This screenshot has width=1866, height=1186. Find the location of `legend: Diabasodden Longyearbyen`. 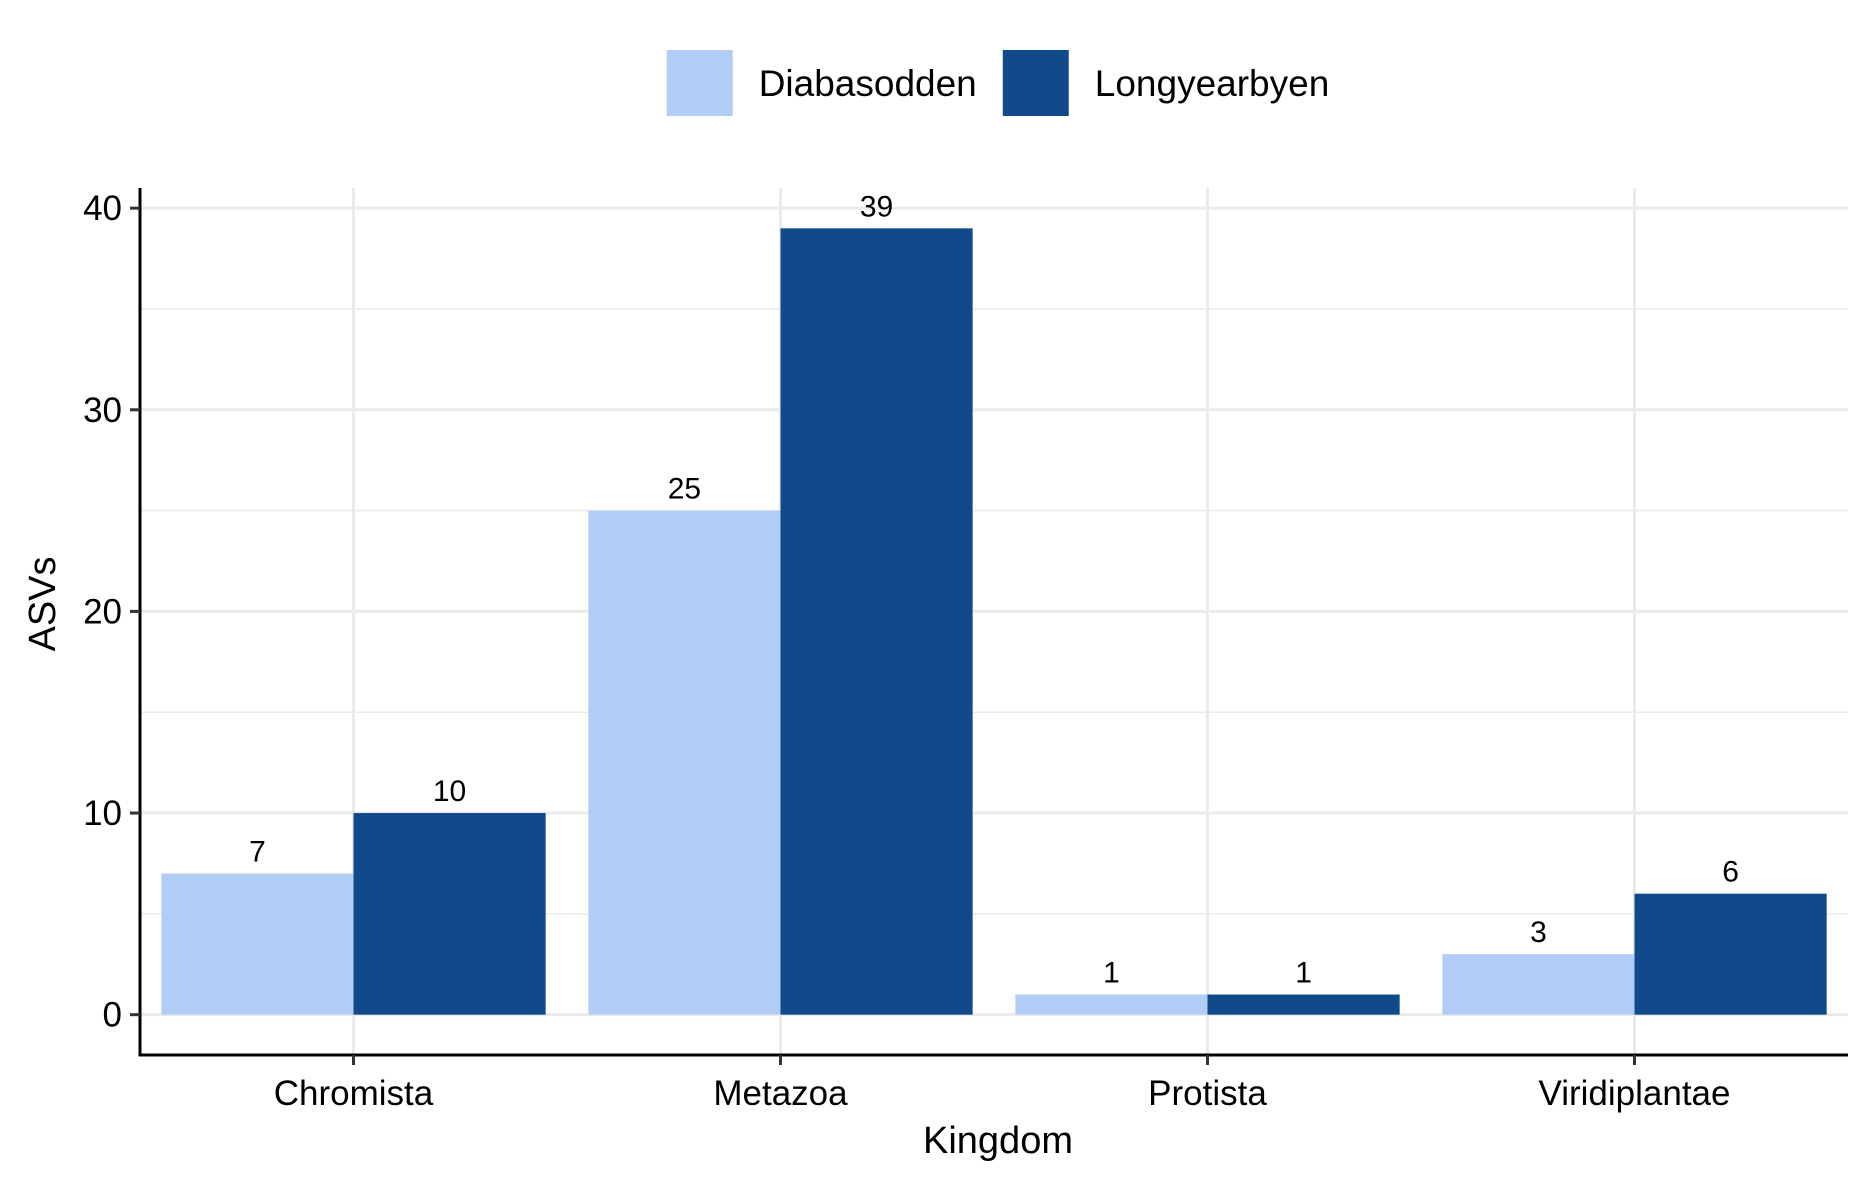

legend: Diabasodden Longyearbyen is located at coordinates (998, 83).